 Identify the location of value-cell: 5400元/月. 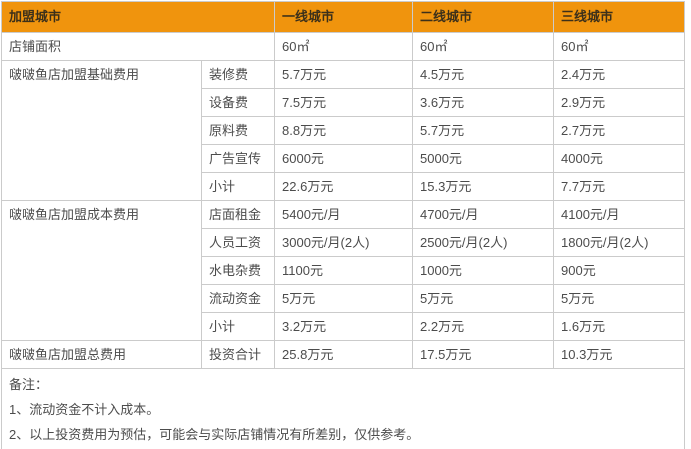
(344, 214).